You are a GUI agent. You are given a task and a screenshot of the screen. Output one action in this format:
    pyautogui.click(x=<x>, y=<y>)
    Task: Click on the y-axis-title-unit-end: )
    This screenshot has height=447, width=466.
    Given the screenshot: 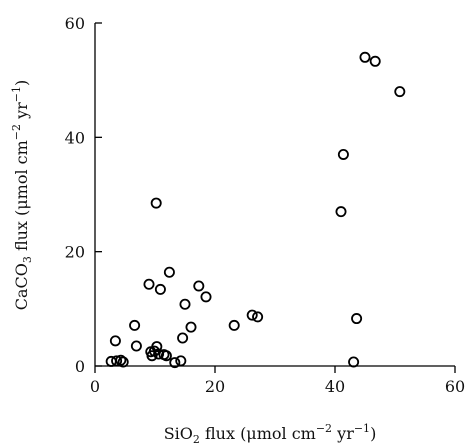 What is the action you would take?
    pyautogui.click(x=21, y=83)
    